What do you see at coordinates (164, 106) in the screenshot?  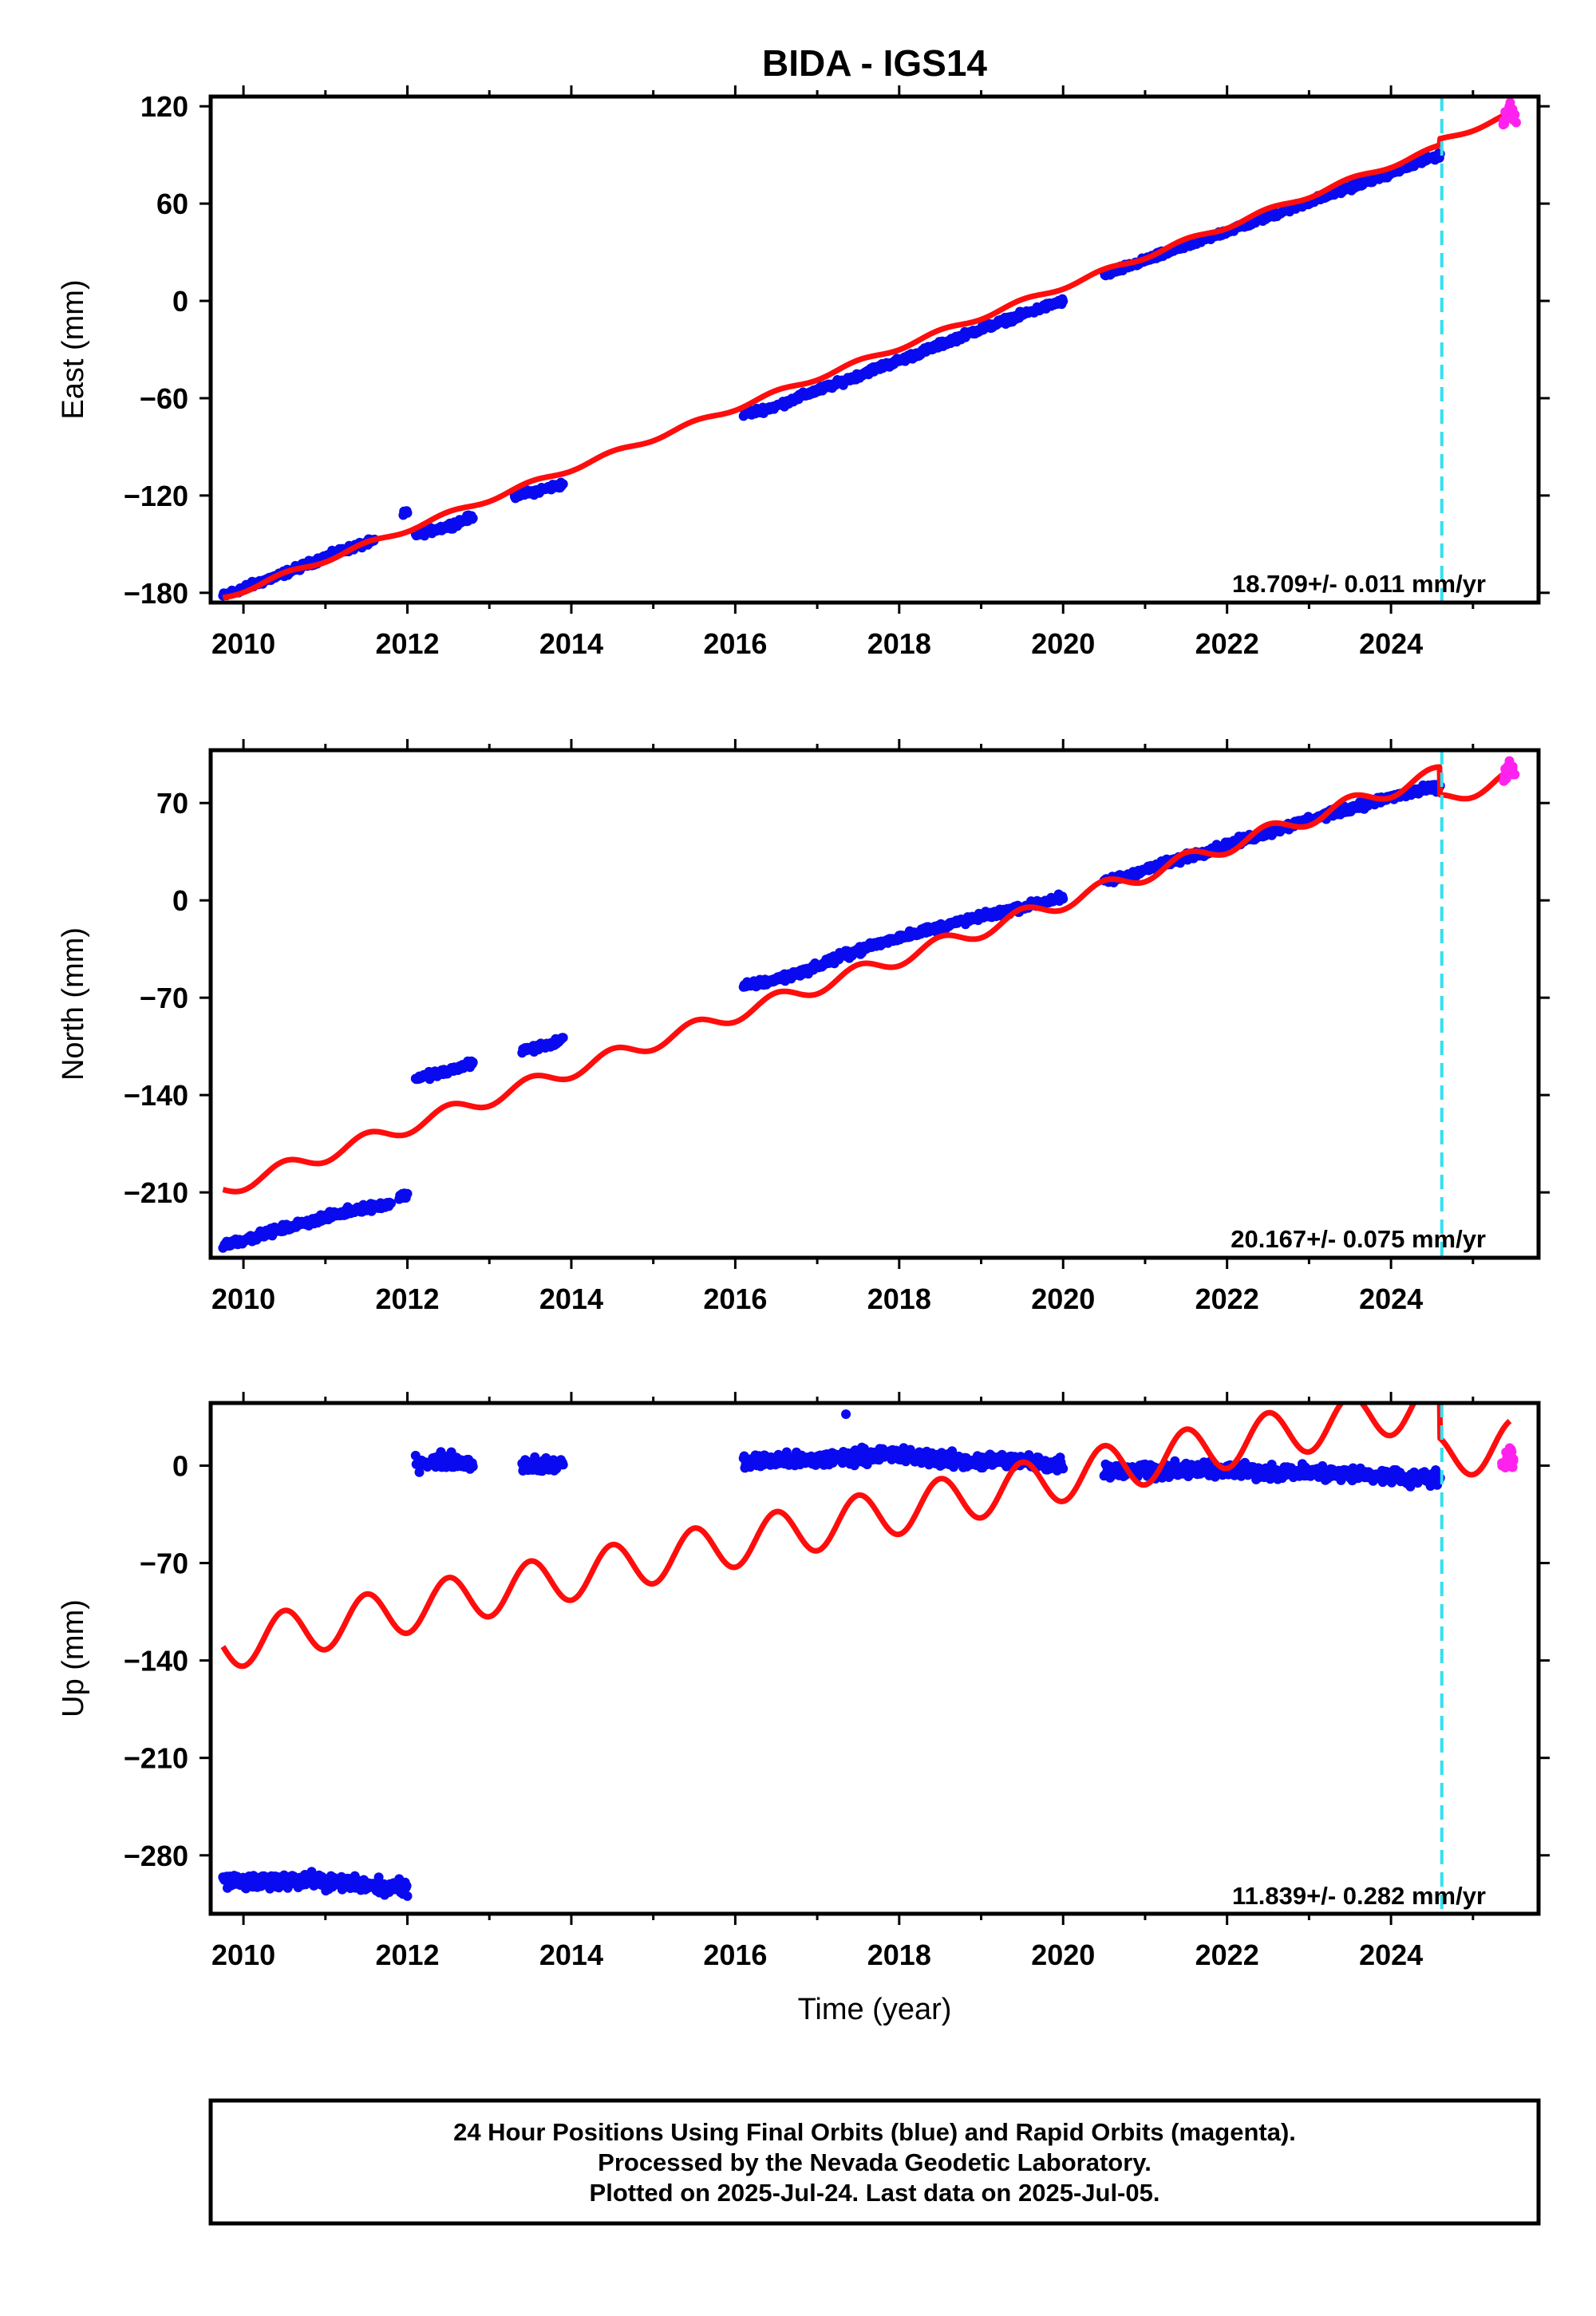 I see `east-ytick-label: 120` at bounding box center [164, 106].